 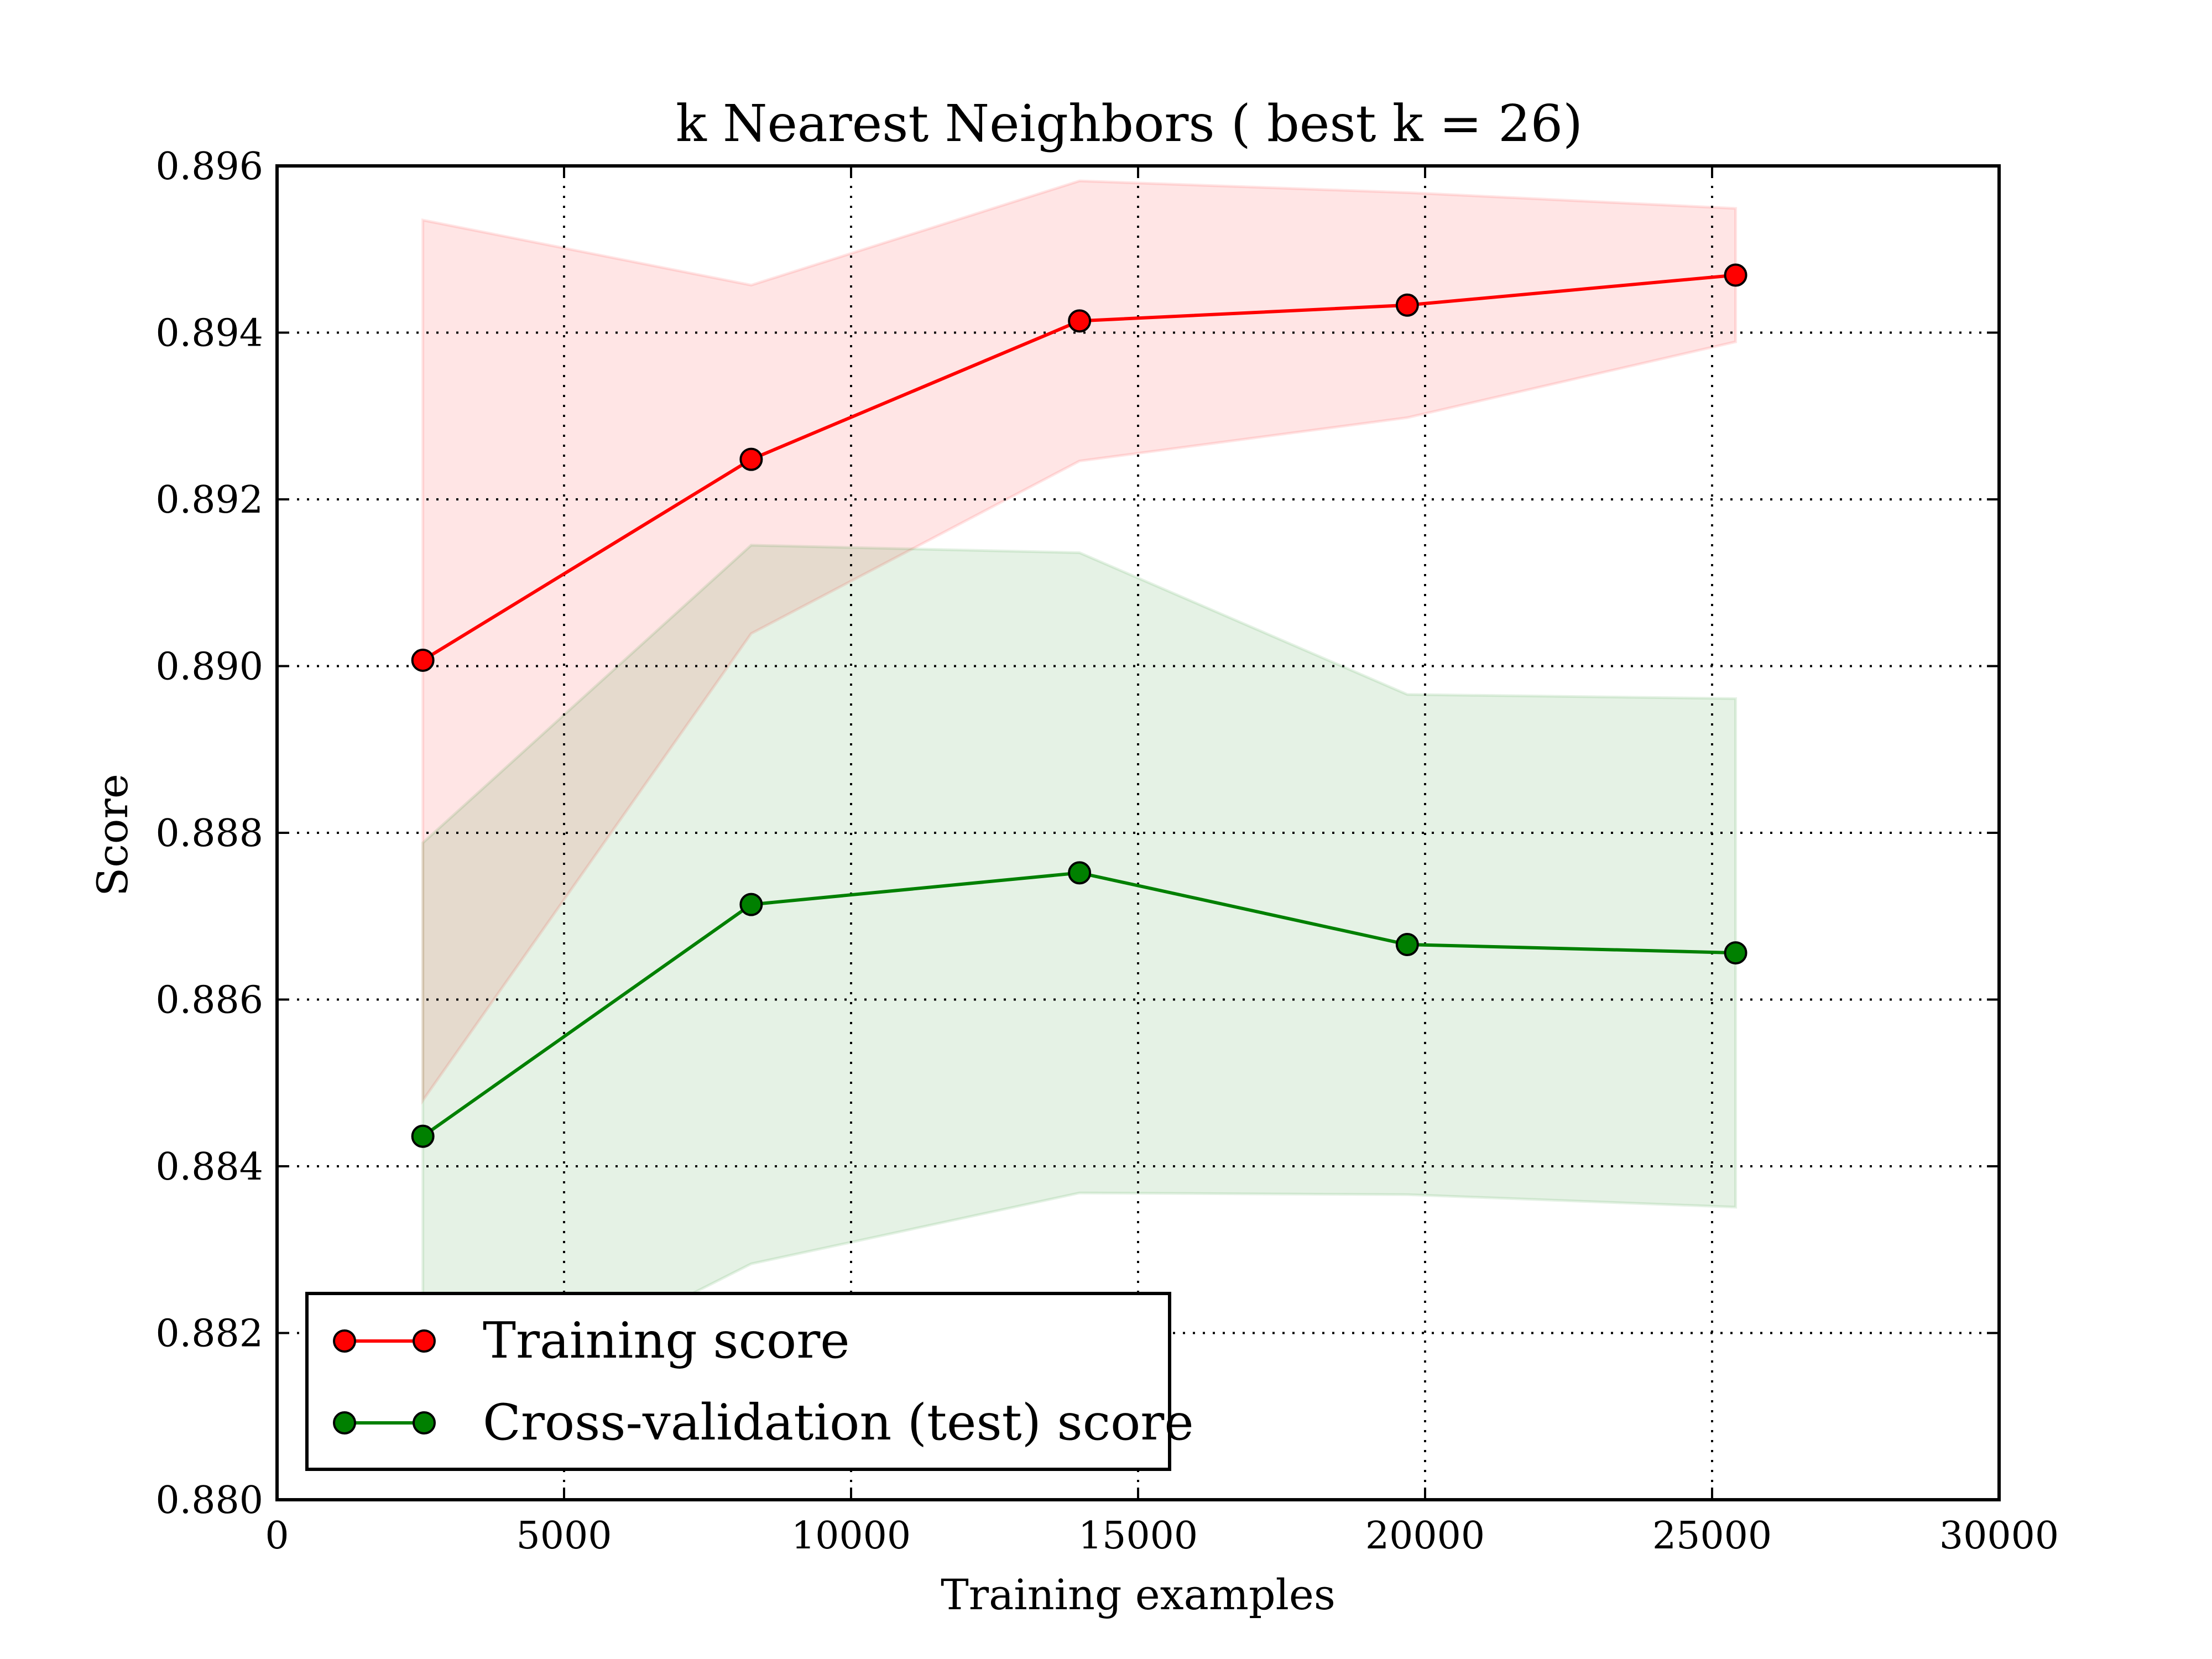 I want to click on y-tick-label: 0.896, so click(x=209, y=167).